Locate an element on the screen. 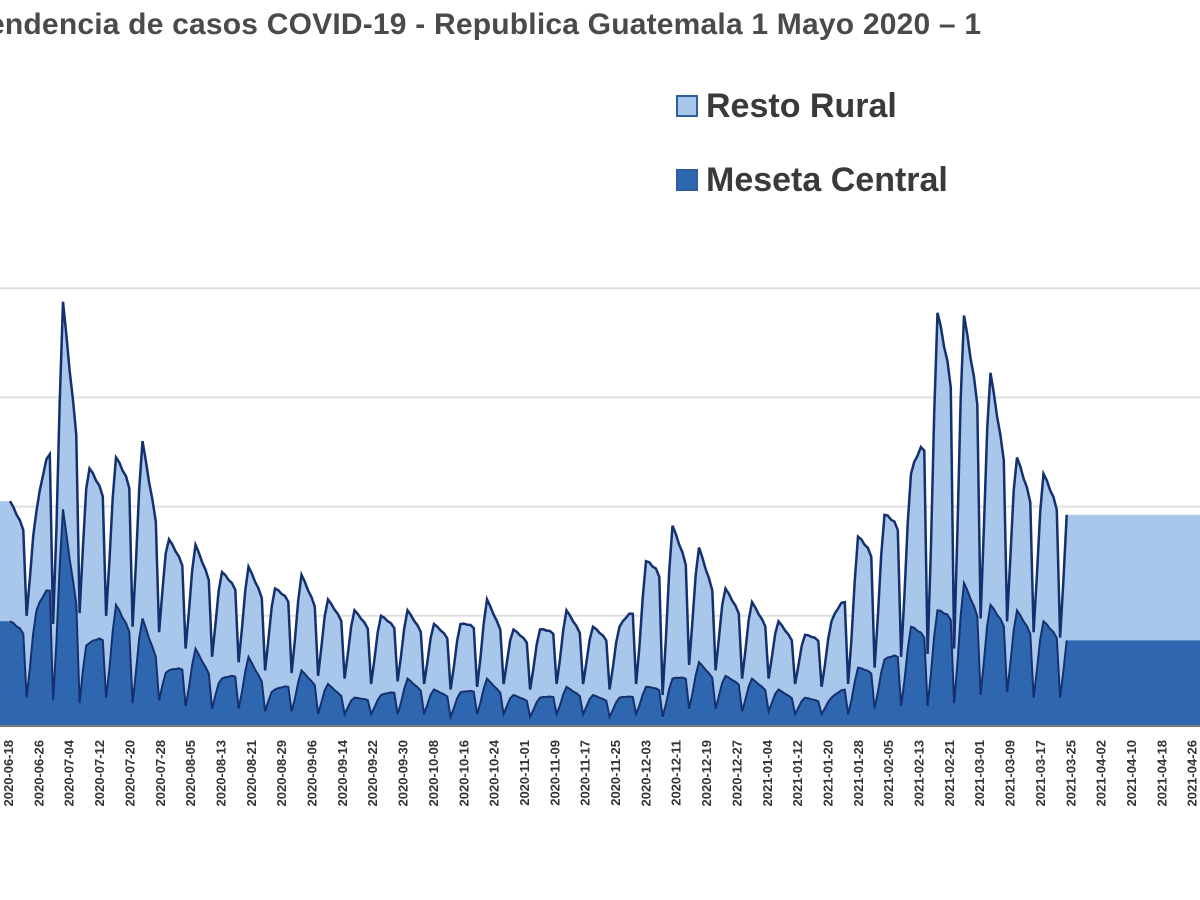 This screenshot has height=900, width=1200. x-tick-label: 2021-02-21 is located at coordinates (949, 773).